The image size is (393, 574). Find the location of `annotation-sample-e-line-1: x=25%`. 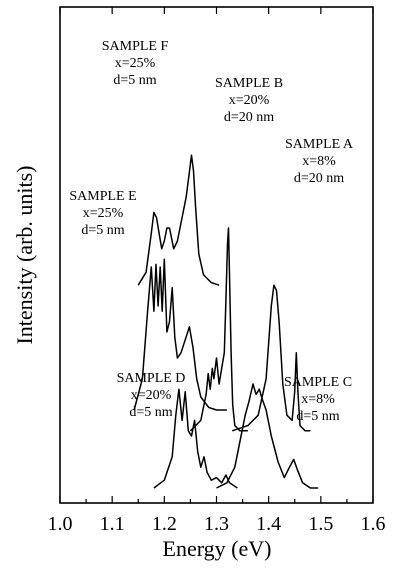

annotation-sample-e-line-1: x=25% is located at coordinates (103, 213).